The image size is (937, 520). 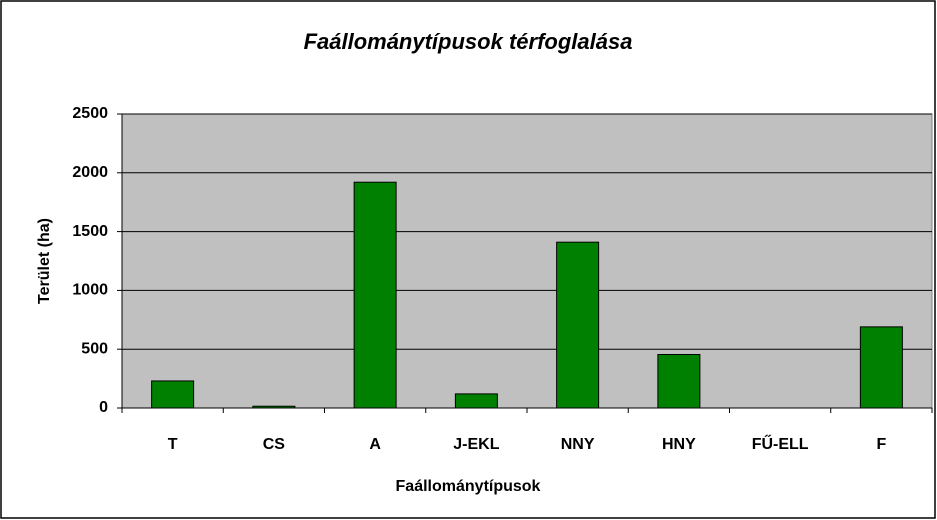 What do you see at coordinates (375, 444) in the screenshot?
I see `x-tick-label: A` at bounding box center [375, 444].